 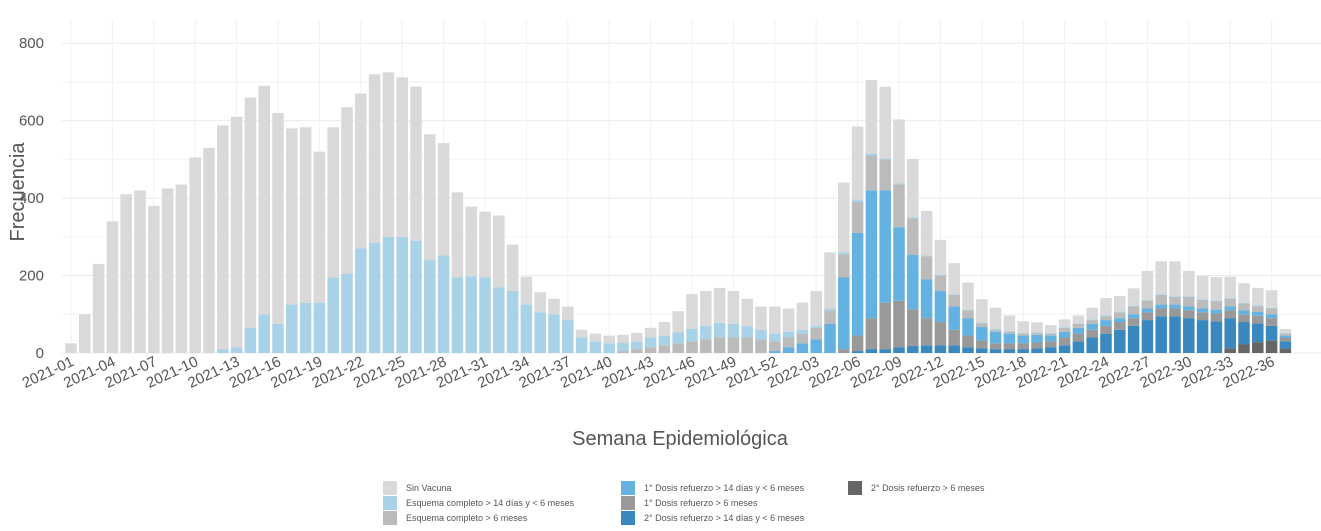 What do you see at coordinates (467, 518) in the screenshot?
I see `legend-label: Esquema completo > 6 meses` at bounding box center [467, 518].